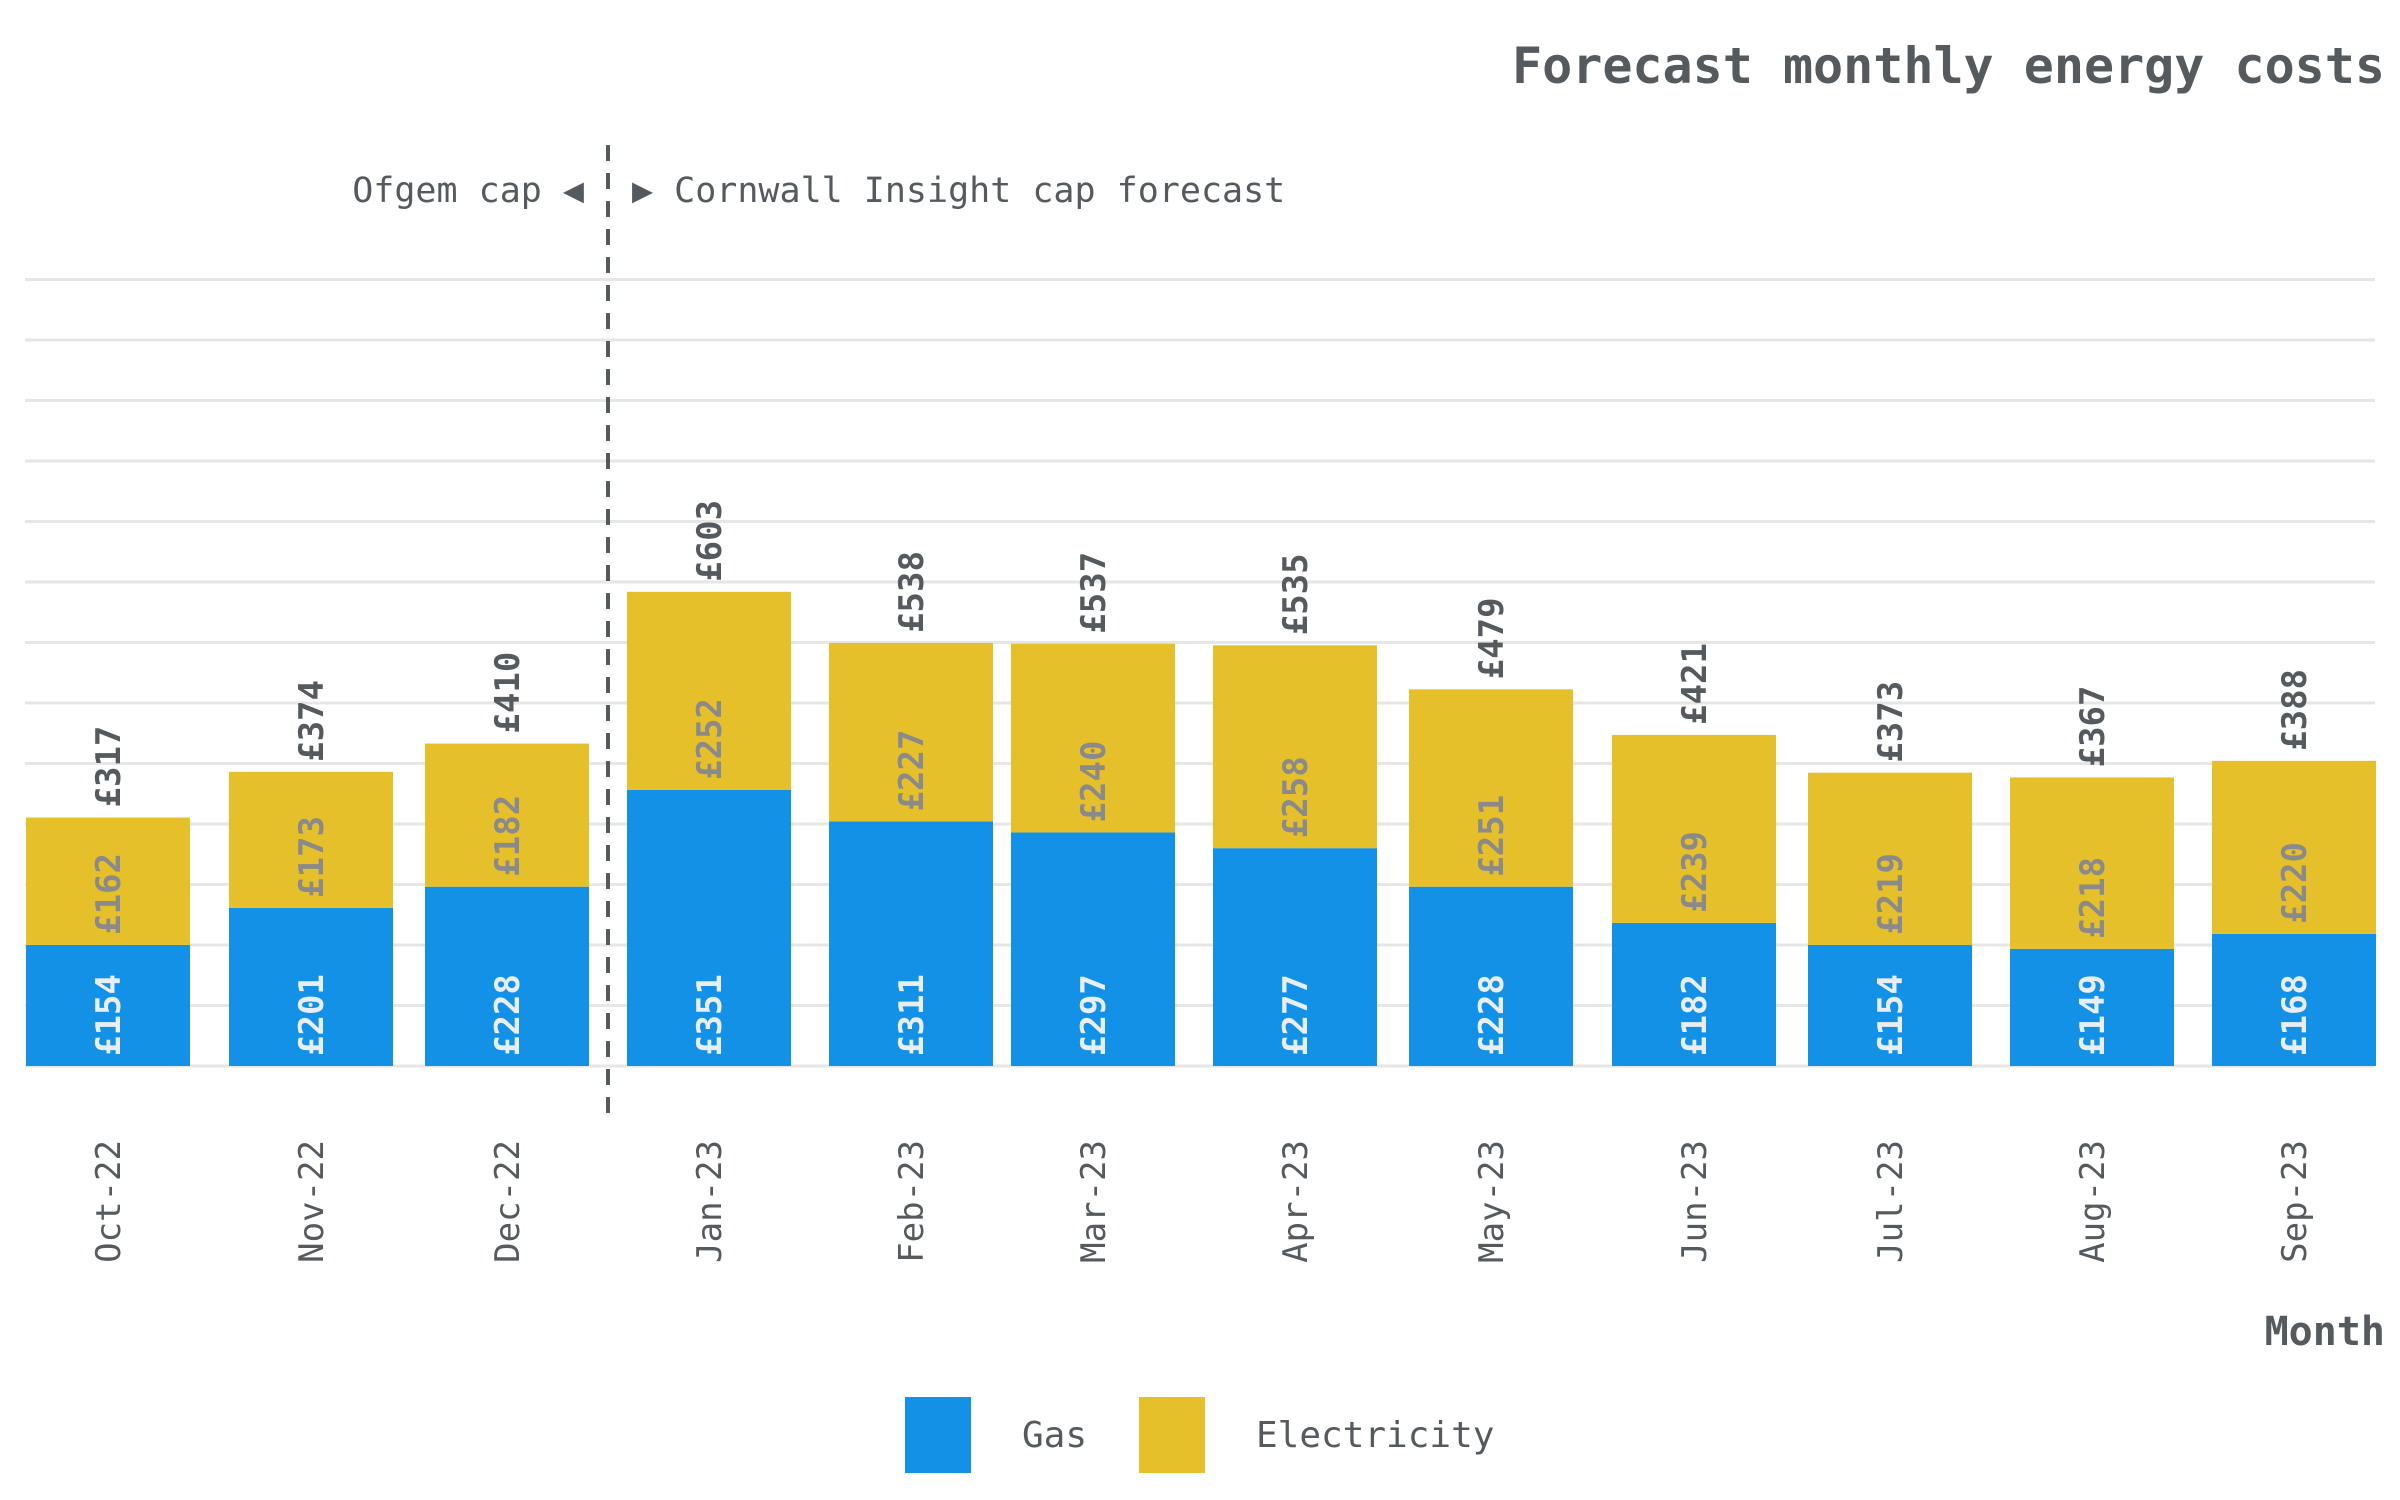  What do you see at coordinates (1492, 1201) in the screenshot?
I see `x-tick-May-23: May-23` at bounding box center [1492, 1201].